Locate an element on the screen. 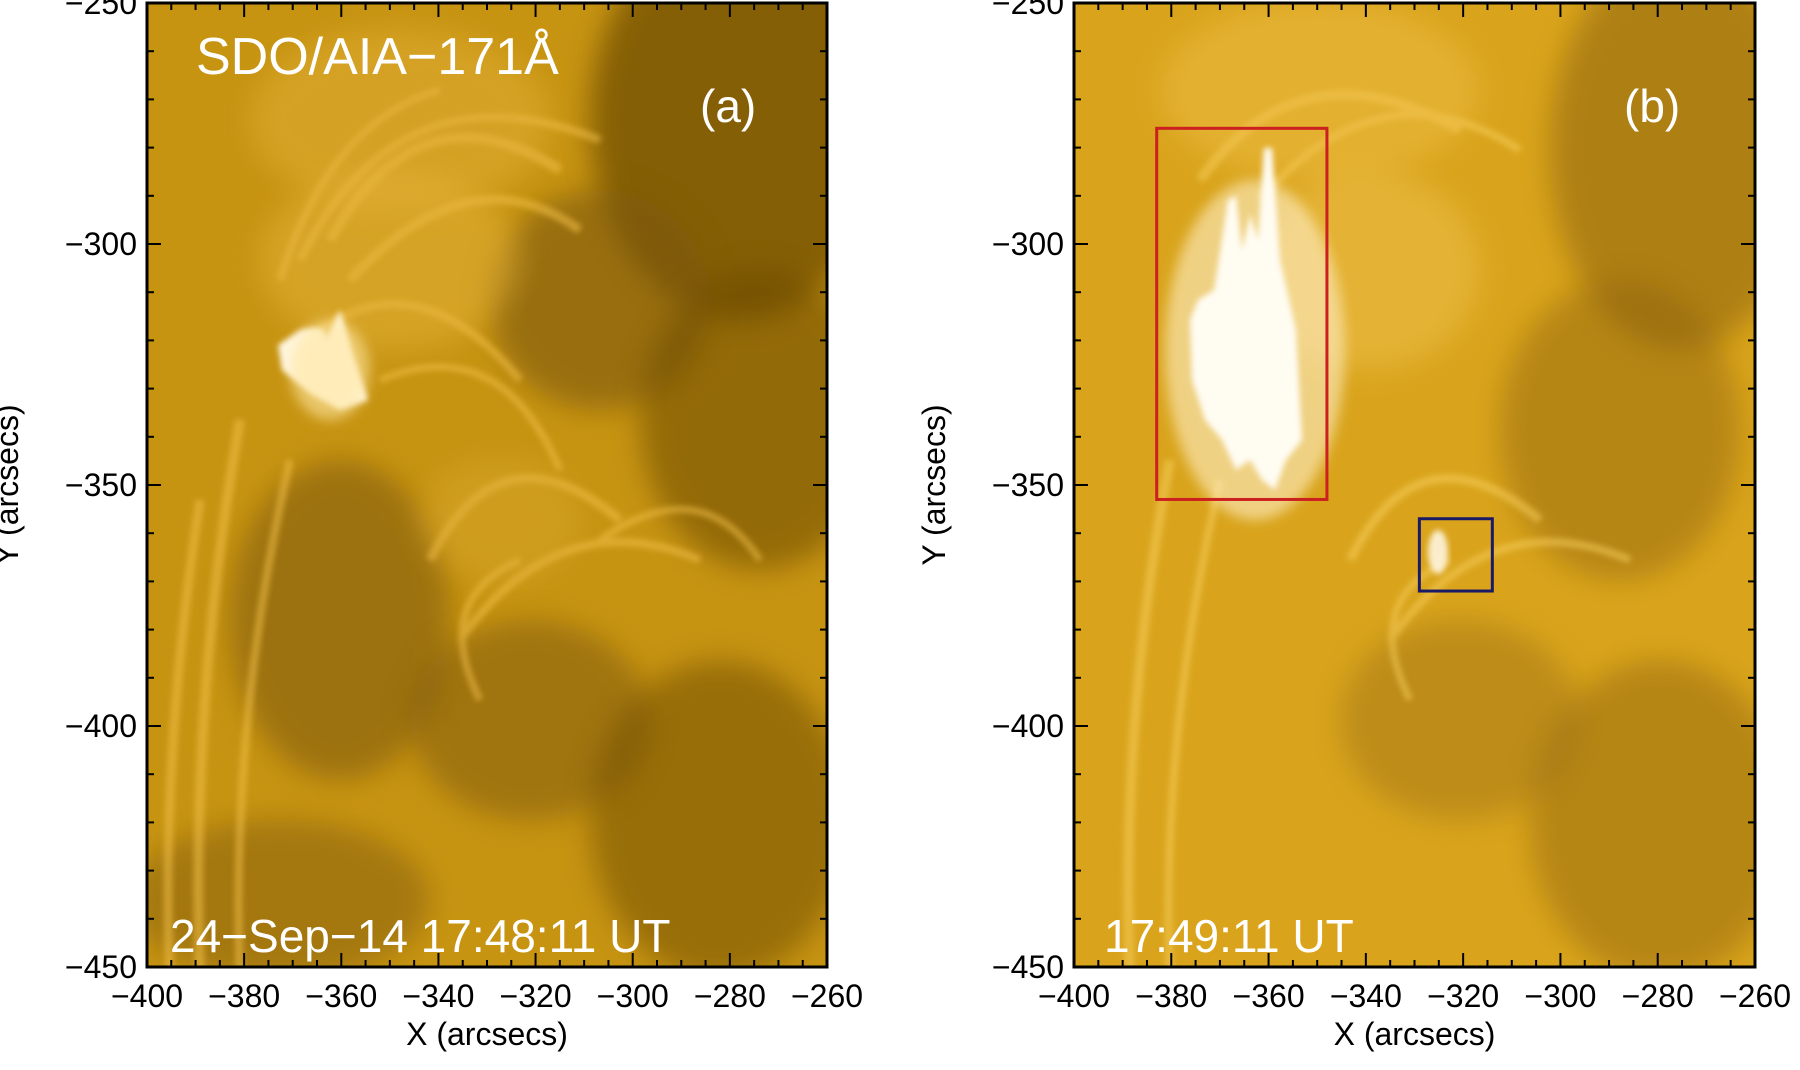  panel-b-x-axis-title: X (arcsecs) is located at coordinates (1415, 1034).